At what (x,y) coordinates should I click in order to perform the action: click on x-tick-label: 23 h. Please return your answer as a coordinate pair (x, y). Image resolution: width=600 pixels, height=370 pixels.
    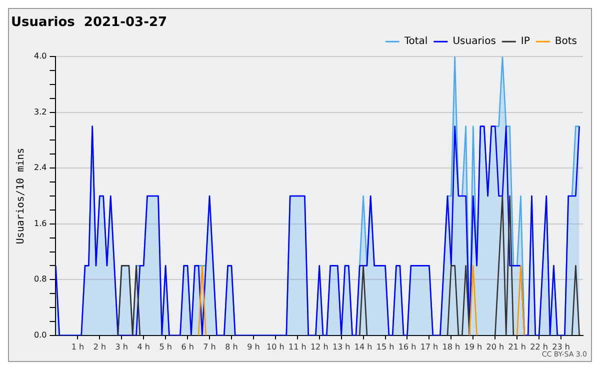
    Looking at the image, I should click on (561, 347).